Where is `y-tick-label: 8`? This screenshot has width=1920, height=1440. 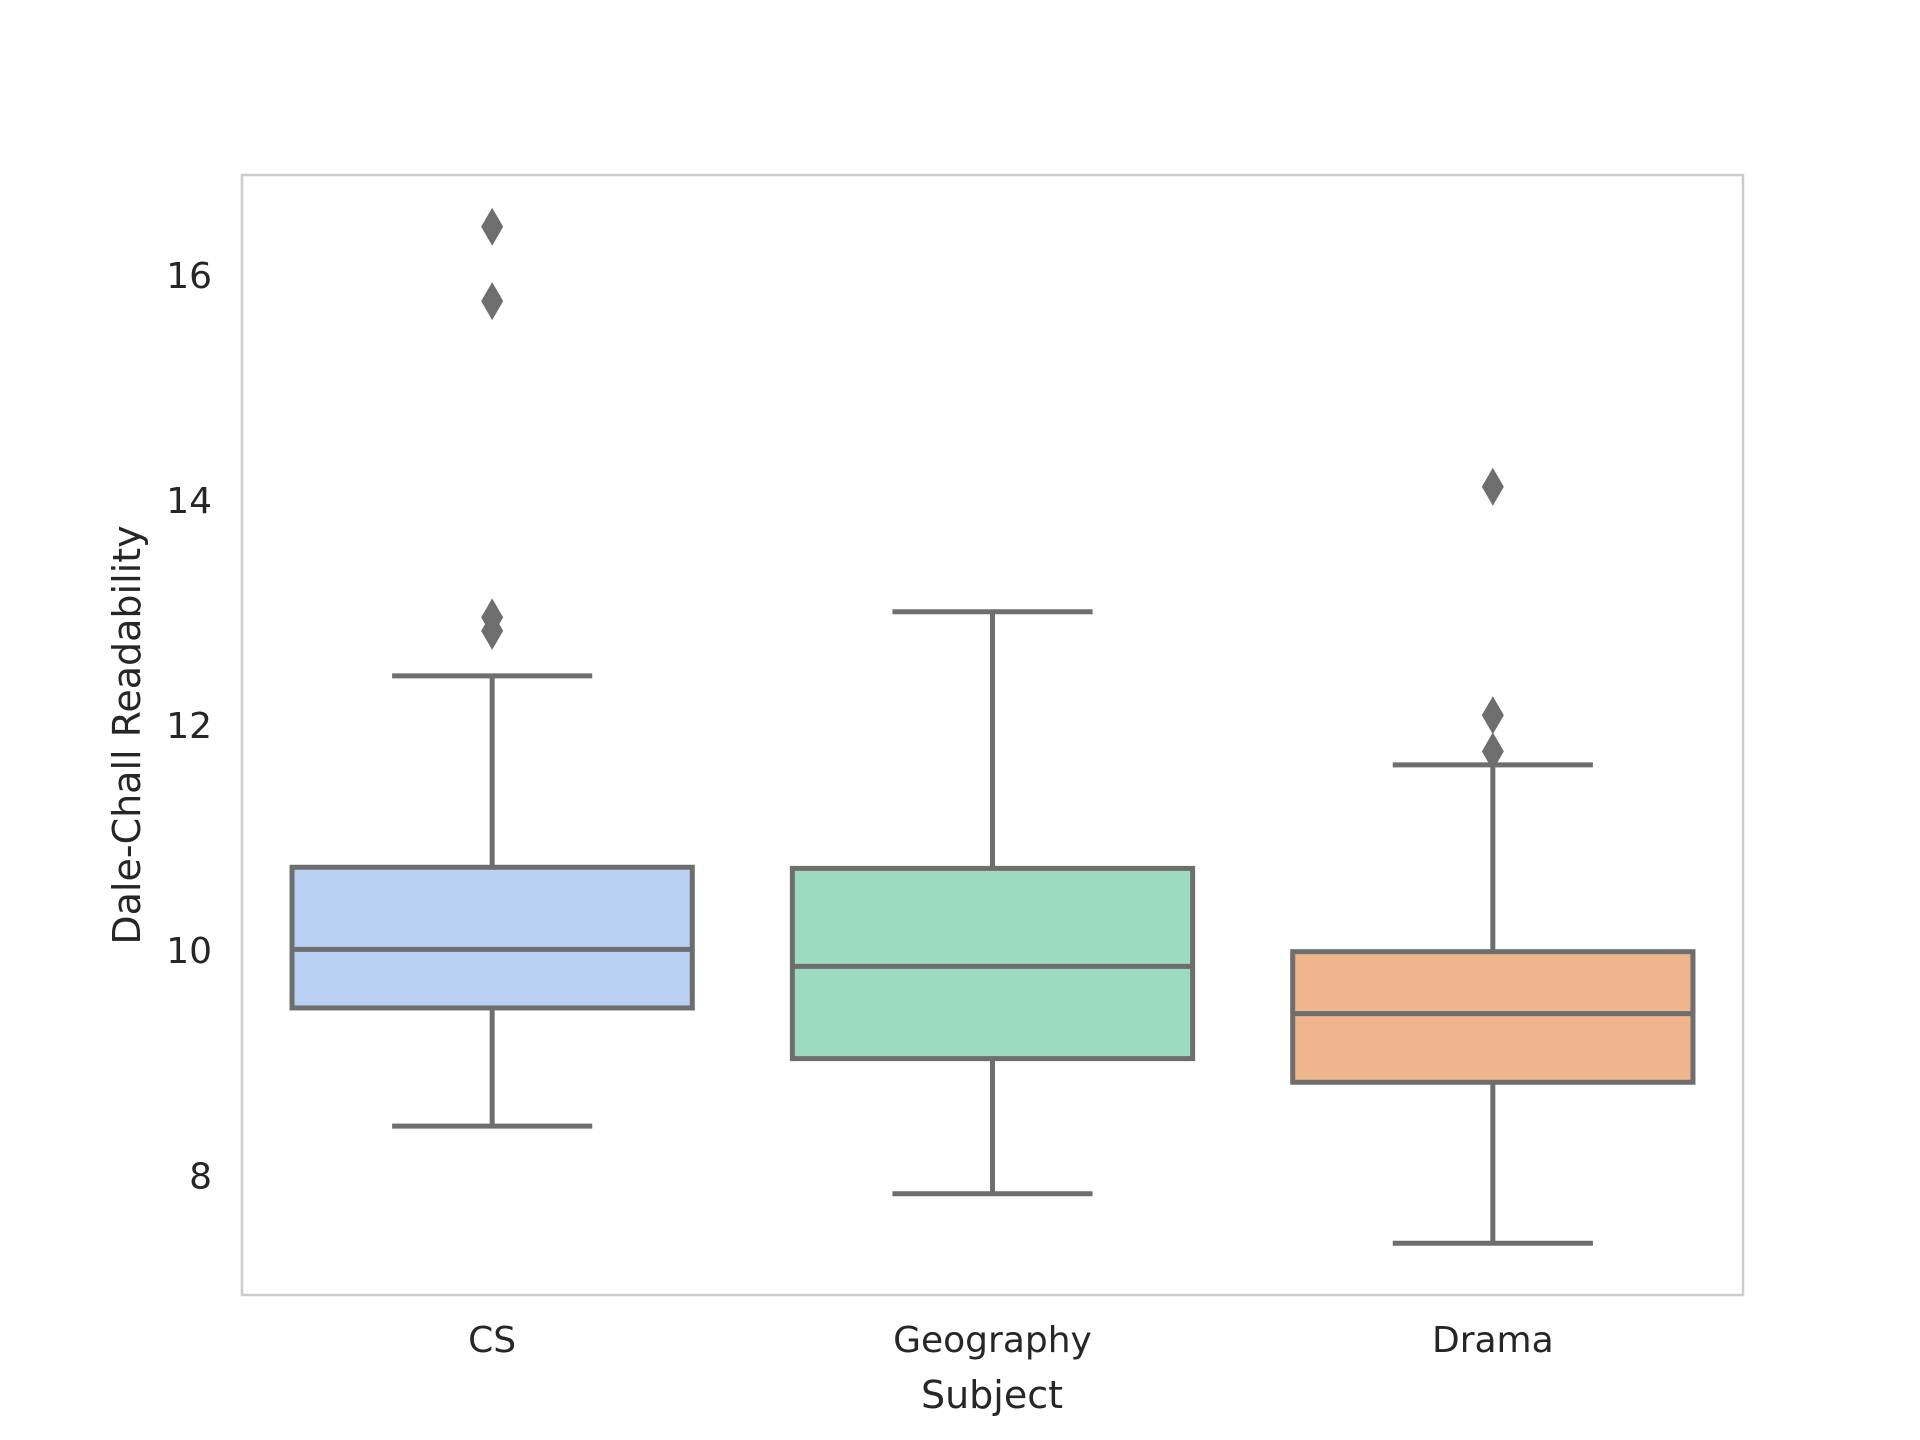 y-tick-label: 8 is located at coordinates (200, 1176).